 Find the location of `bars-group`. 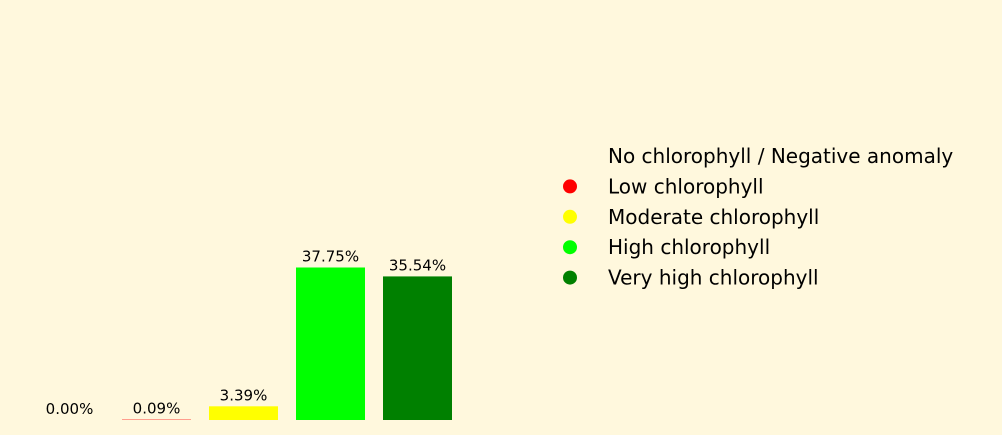

bars-group is located at coordinates (287, 343).